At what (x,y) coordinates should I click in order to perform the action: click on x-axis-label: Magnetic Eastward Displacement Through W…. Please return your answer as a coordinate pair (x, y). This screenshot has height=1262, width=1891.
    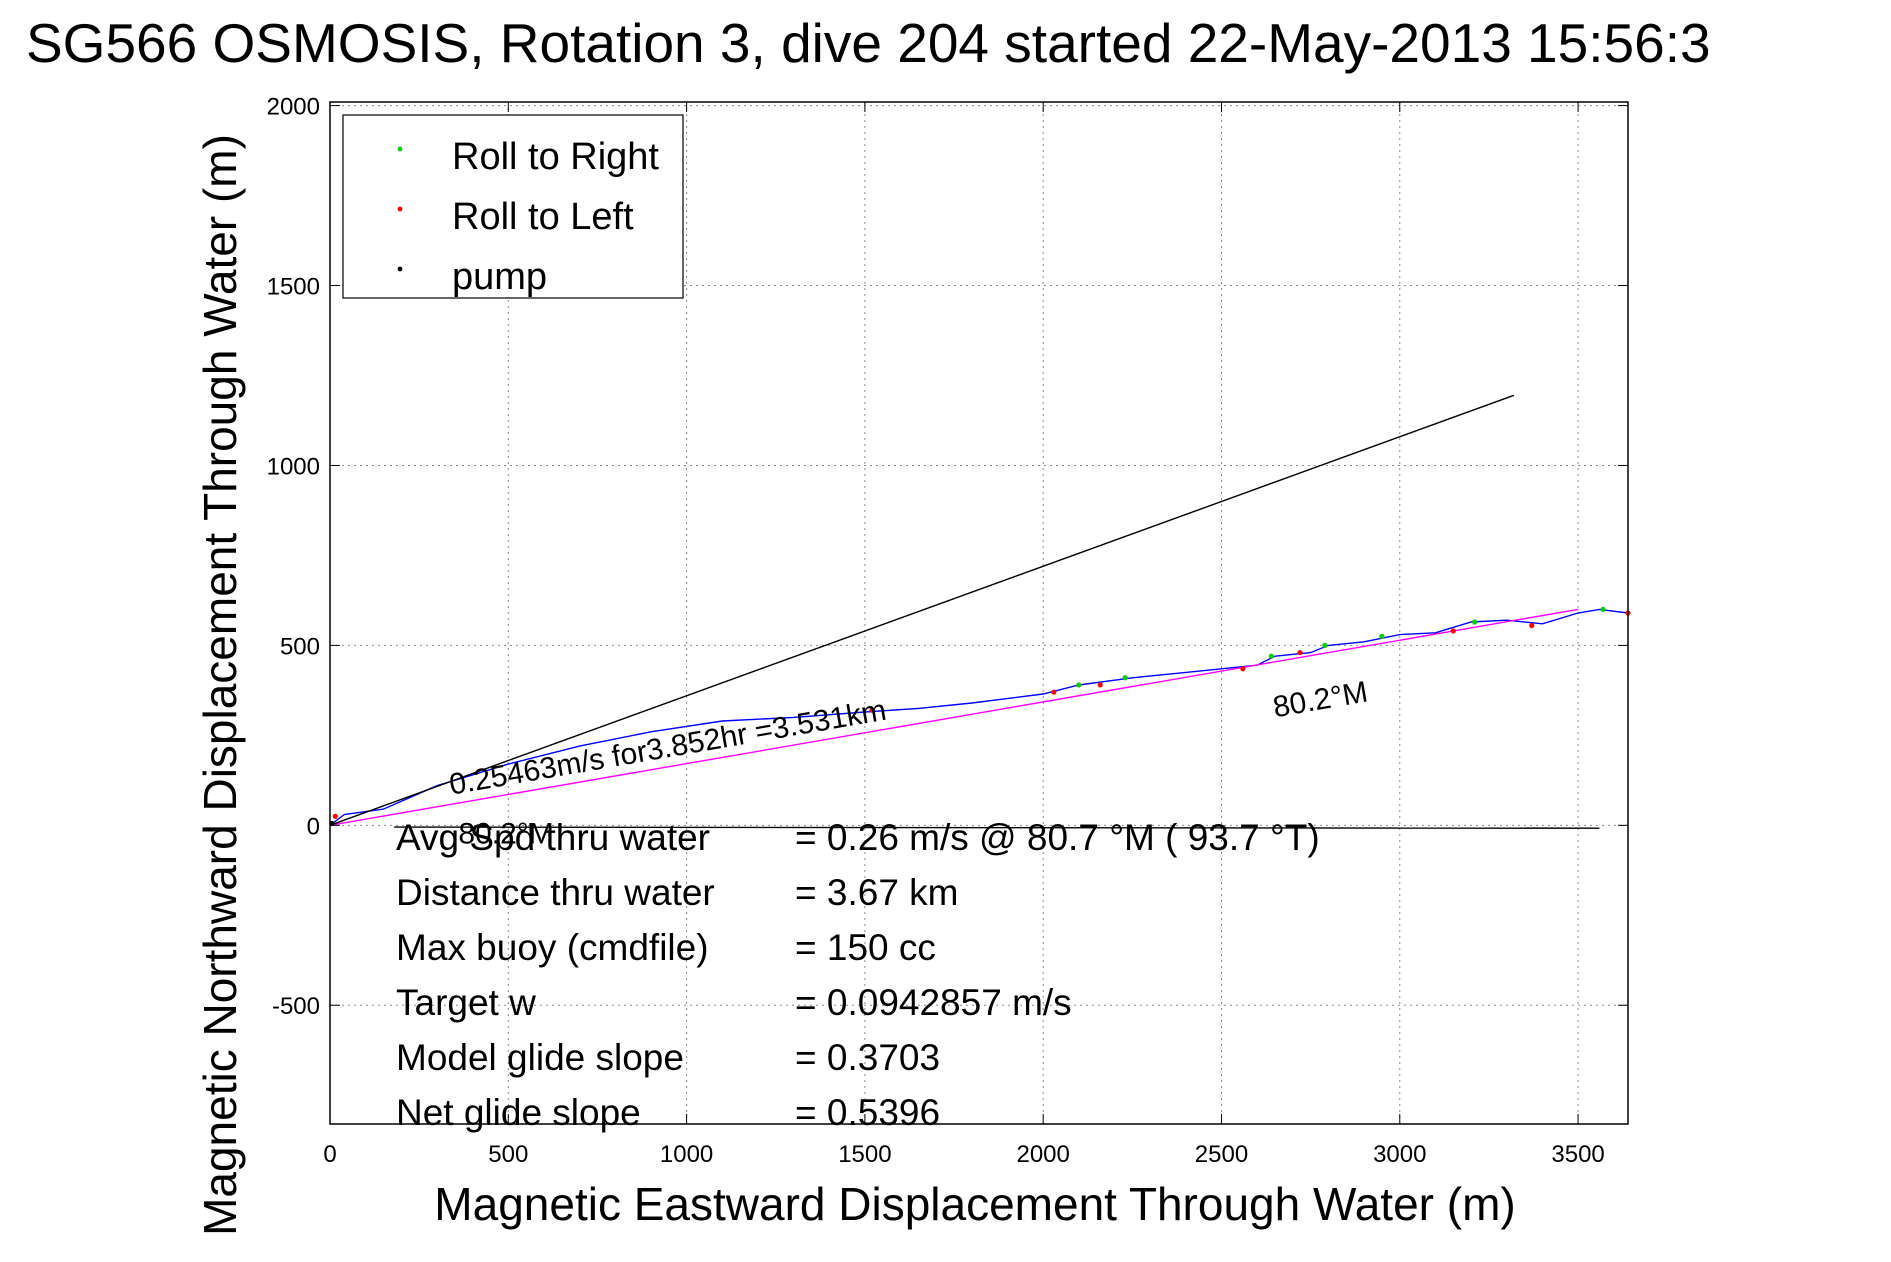
    Looking at the image, I should click on (974, 1204).